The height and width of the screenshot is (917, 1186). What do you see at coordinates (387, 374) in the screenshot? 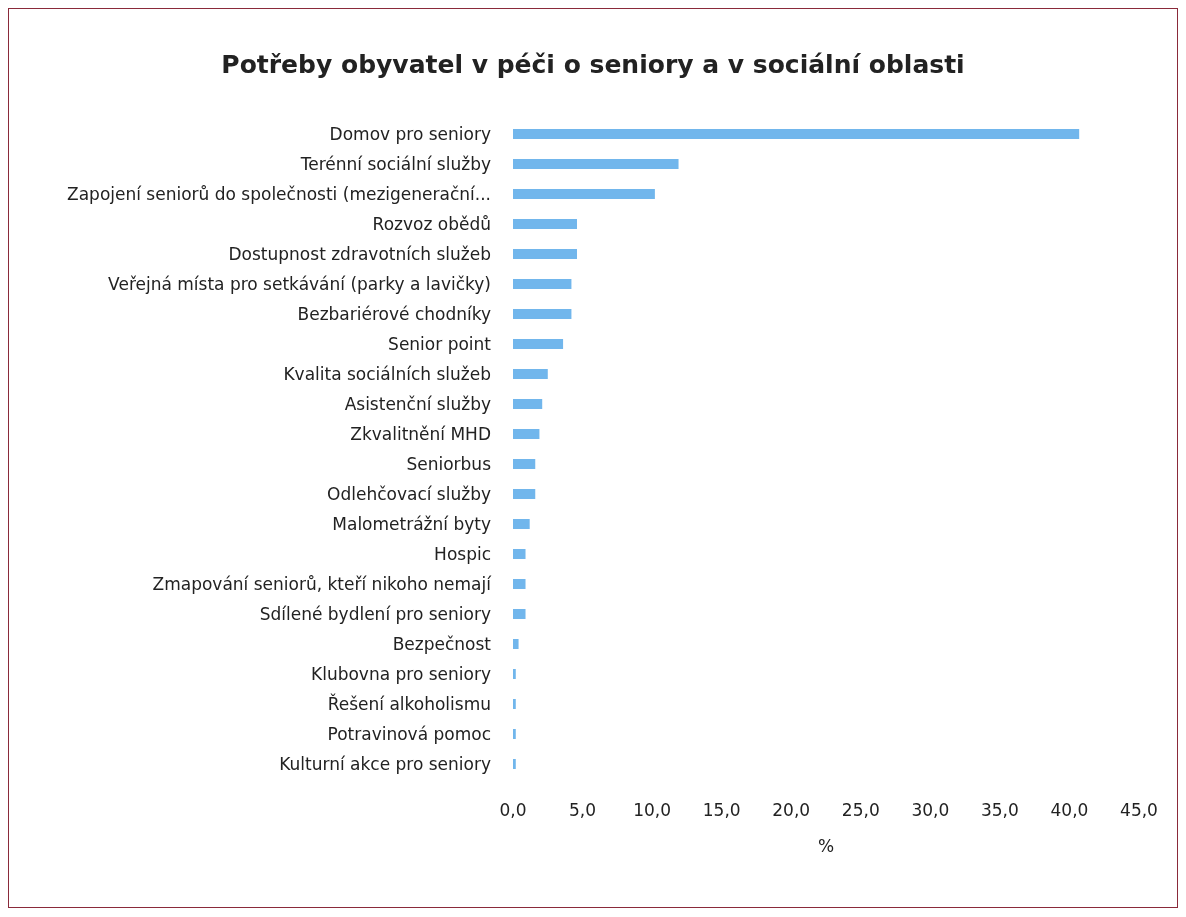
I see `y-tick-label: Kvalita sociálních služeb` at bounding box center [387, 374].